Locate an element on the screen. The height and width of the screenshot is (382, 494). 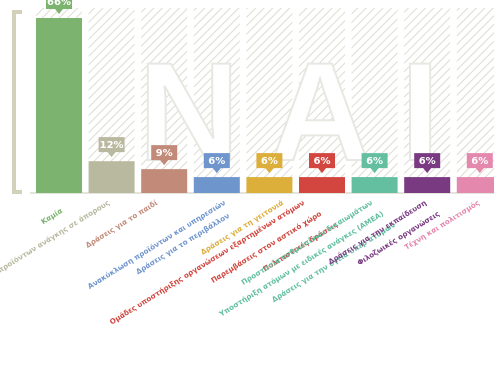
axis-bracket is located at coordinates (17, 102).